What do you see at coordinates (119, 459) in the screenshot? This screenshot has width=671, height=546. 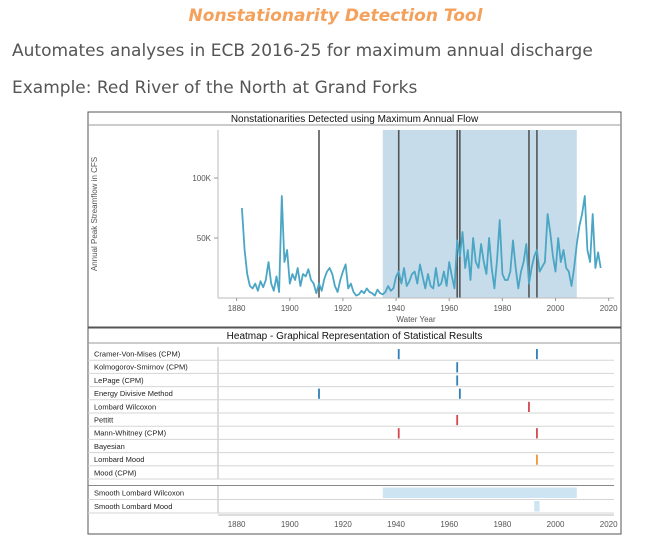 I see `heatmap-row-label: Lombard Mood` at bounding box center [119, 459].